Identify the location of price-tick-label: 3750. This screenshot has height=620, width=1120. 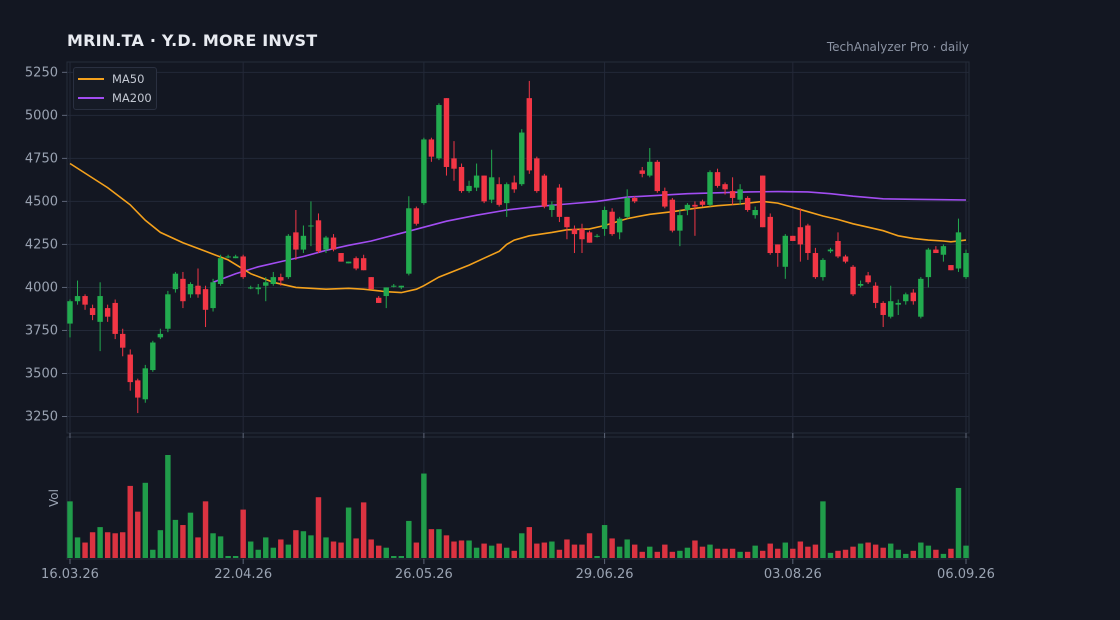
(41, 330).